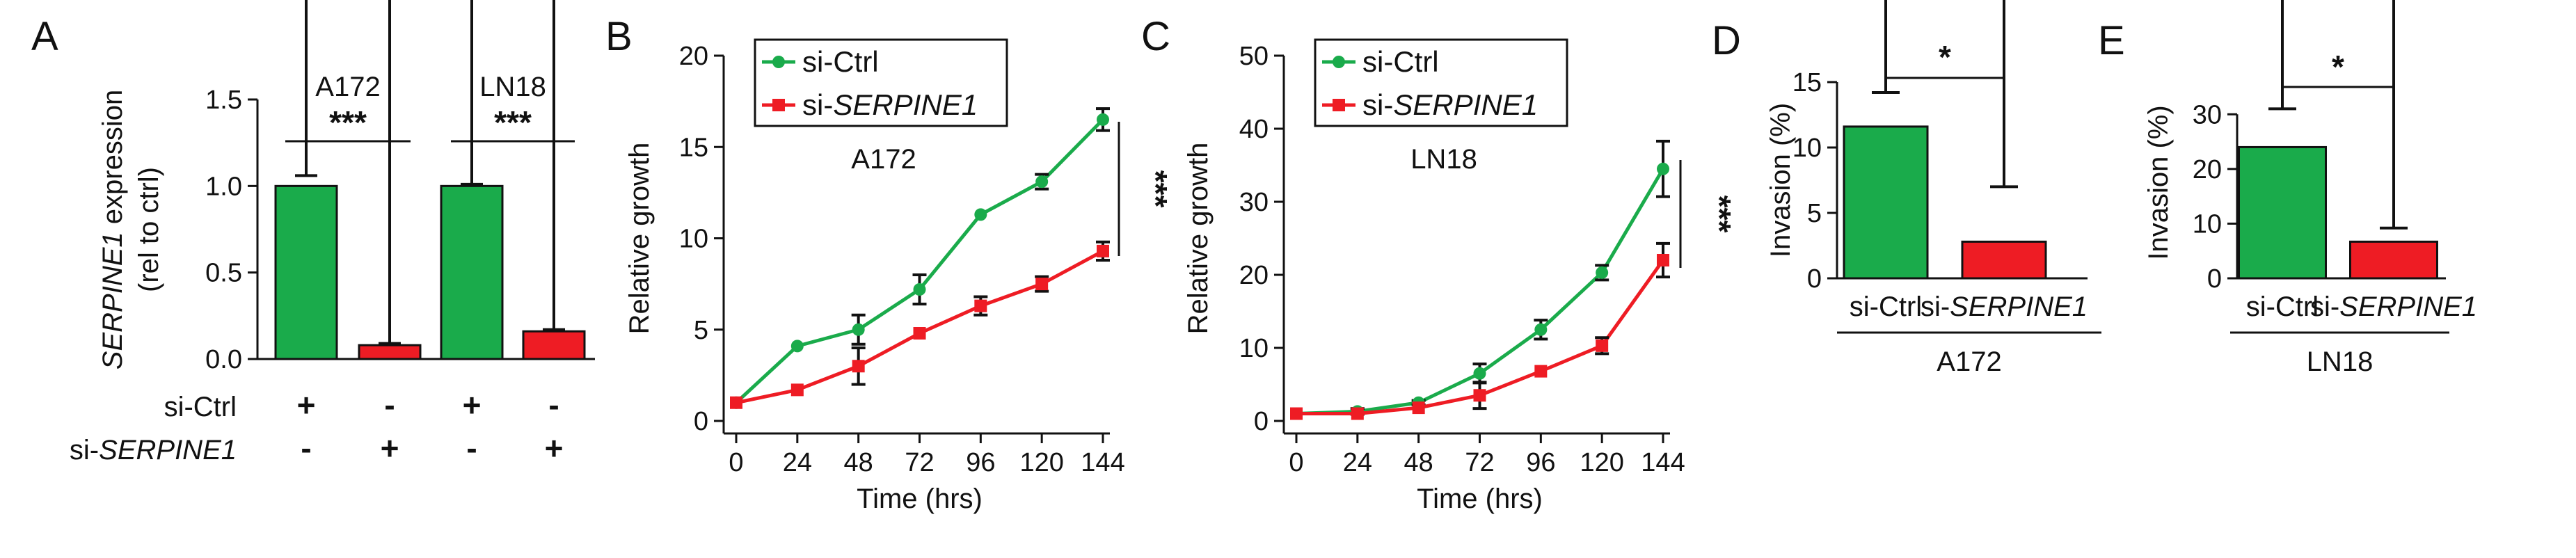  What do you see at coordinates (639, 239) in the screenshot?
I see `panel-b-ylabel: Relative growth` at bounding box center [639, 239].